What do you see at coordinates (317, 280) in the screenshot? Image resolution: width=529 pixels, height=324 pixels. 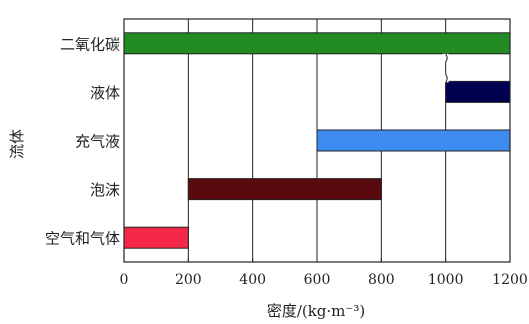 I see `x-tick-label-600: 600` at bounding box center [317, 280].